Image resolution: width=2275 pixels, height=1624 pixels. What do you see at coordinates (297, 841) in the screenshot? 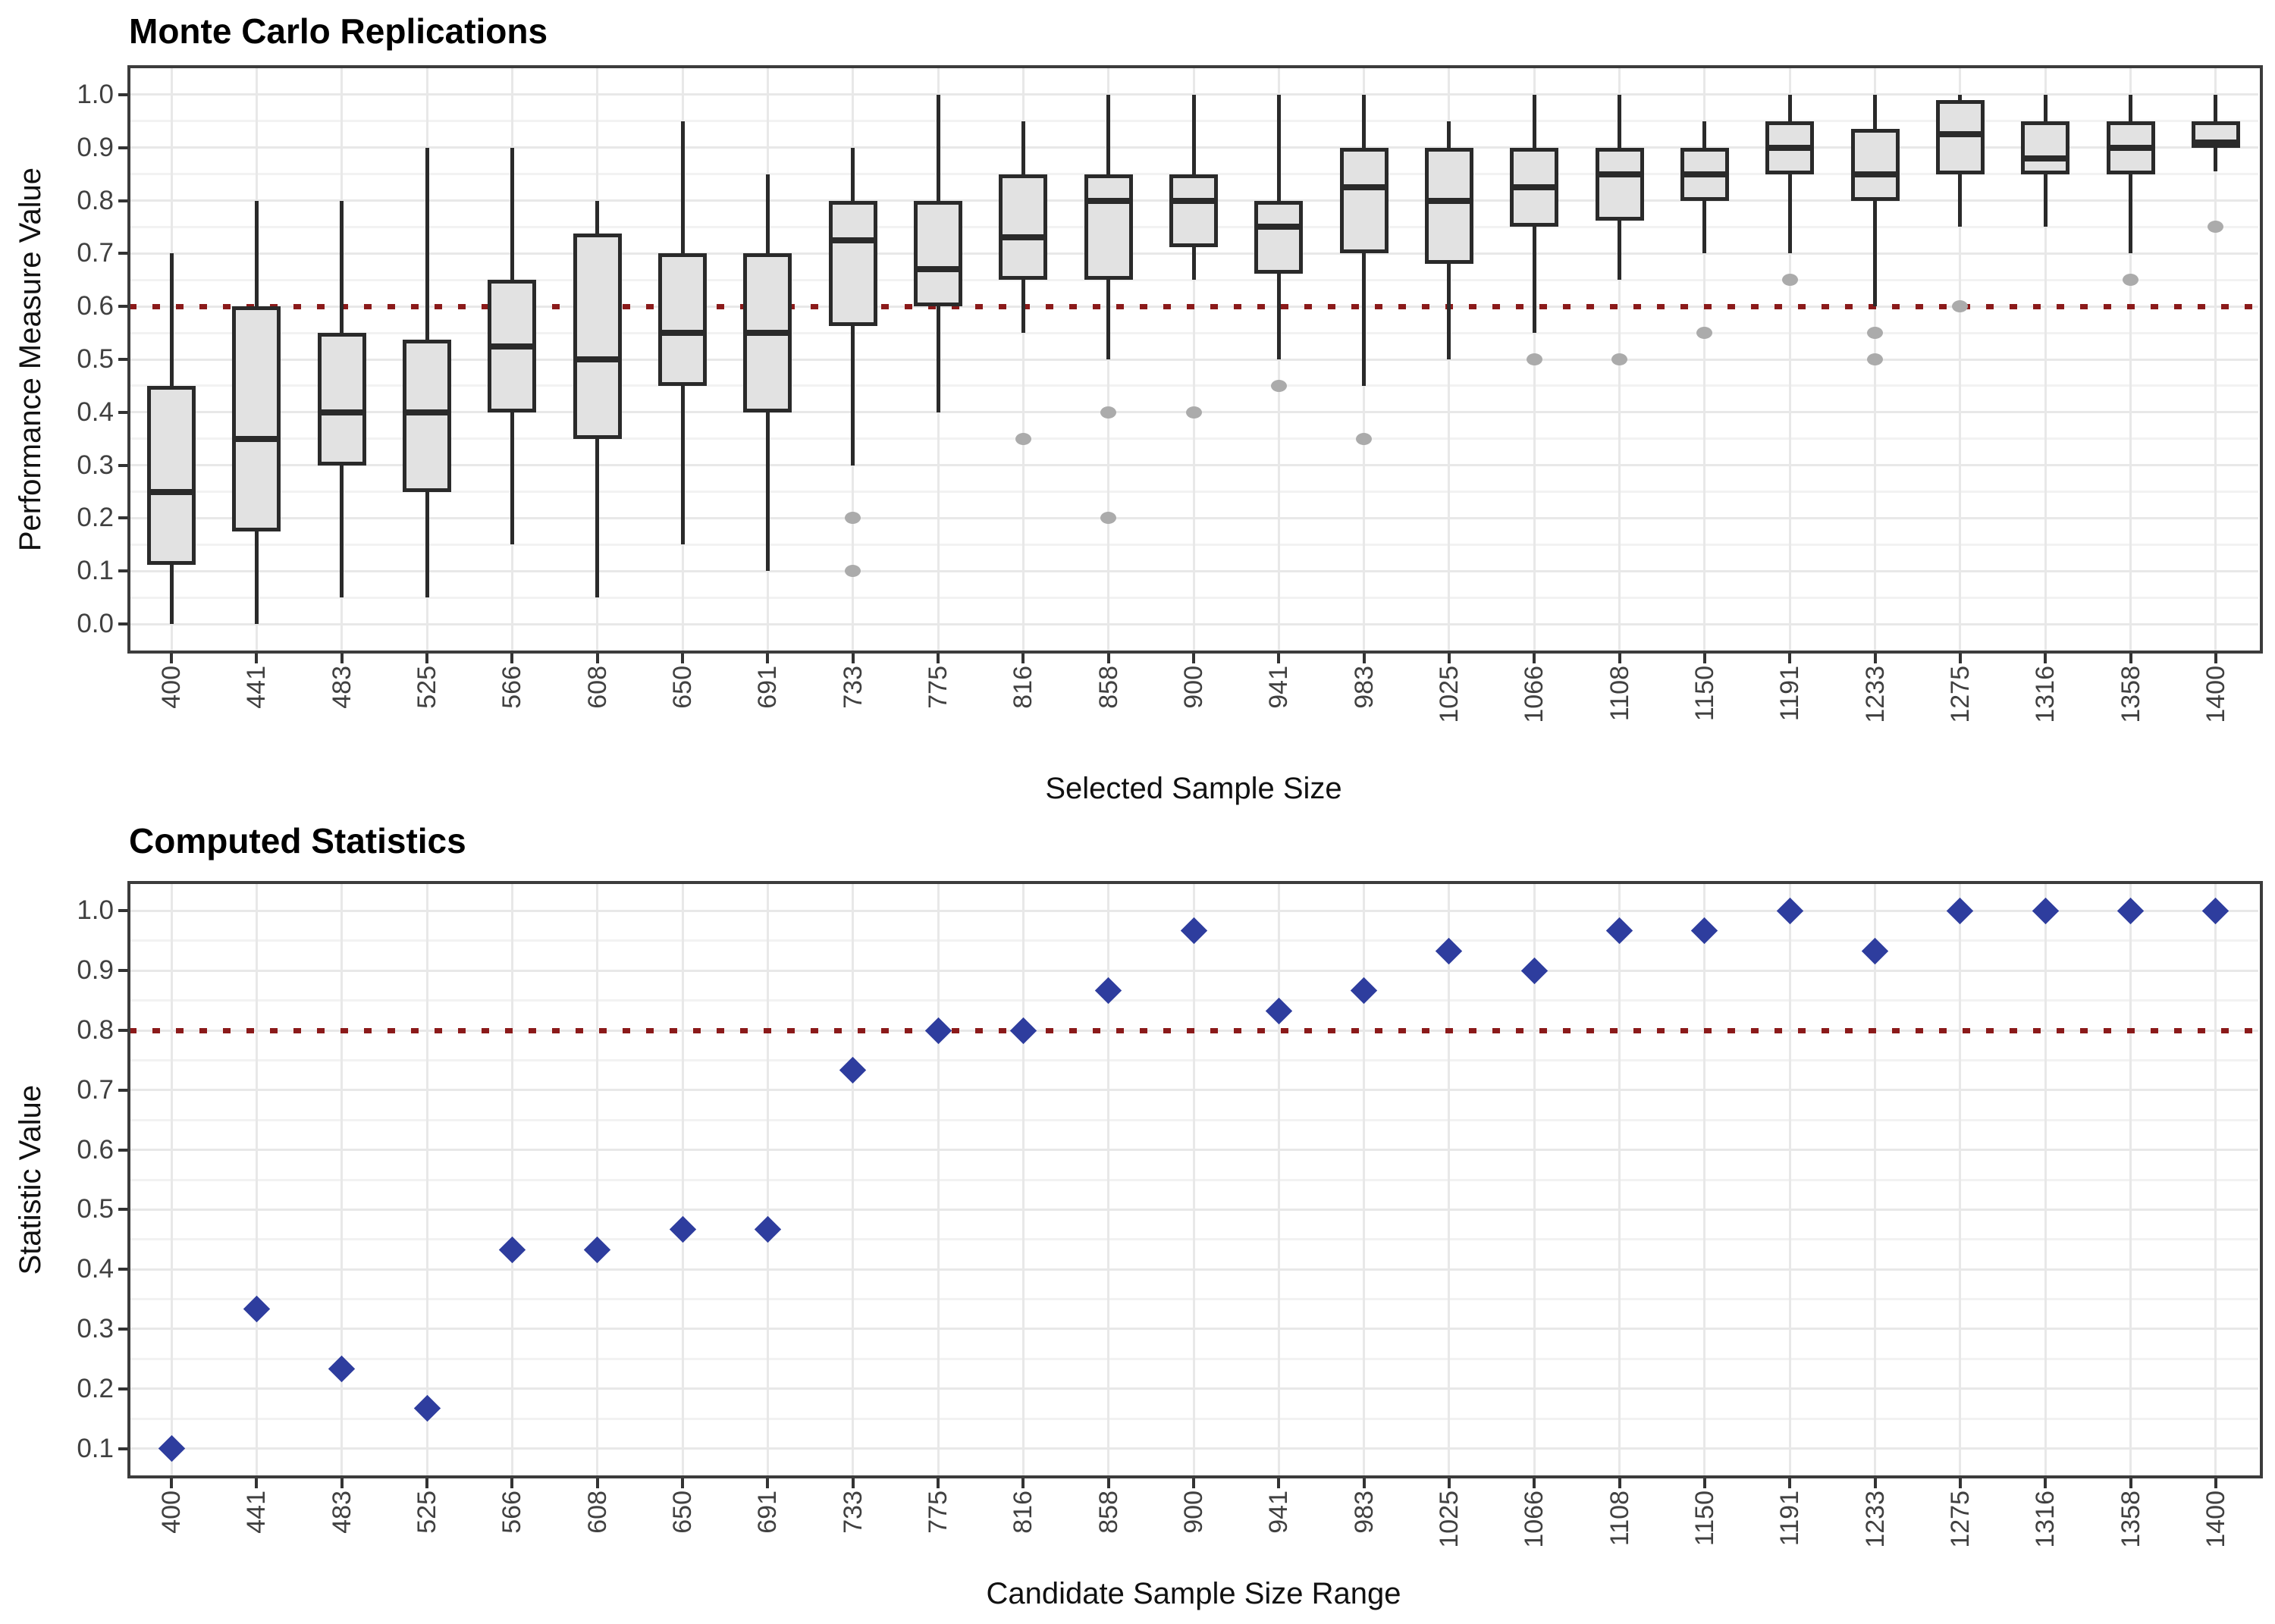
I see `chart-title-statistics: Computed Statistics` at bounding box center [297, 841].